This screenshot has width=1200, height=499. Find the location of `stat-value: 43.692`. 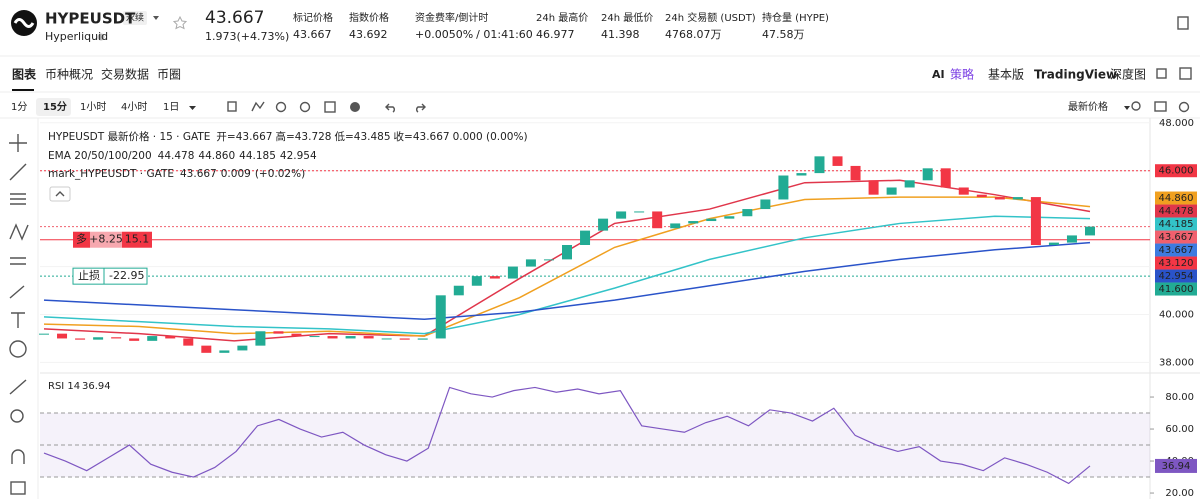

stat-value: 43.692 is located at coordinates (368, 34).